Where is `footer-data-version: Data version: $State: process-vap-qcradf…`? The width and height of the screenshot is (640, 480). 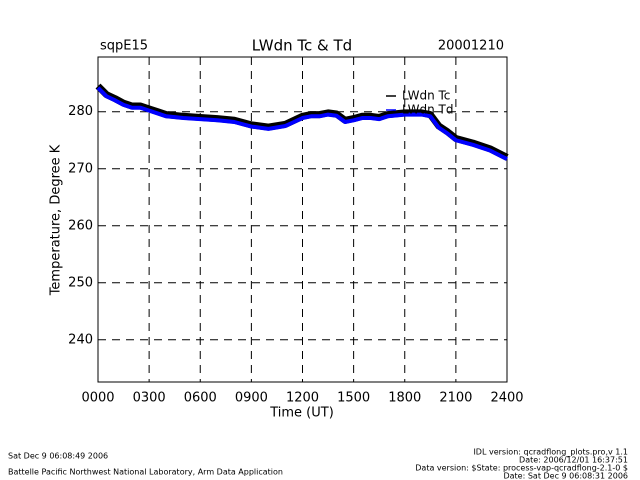
footer-data-version: Data version: $State: process-vap-qcradf… is located at coordinates (521, 468).